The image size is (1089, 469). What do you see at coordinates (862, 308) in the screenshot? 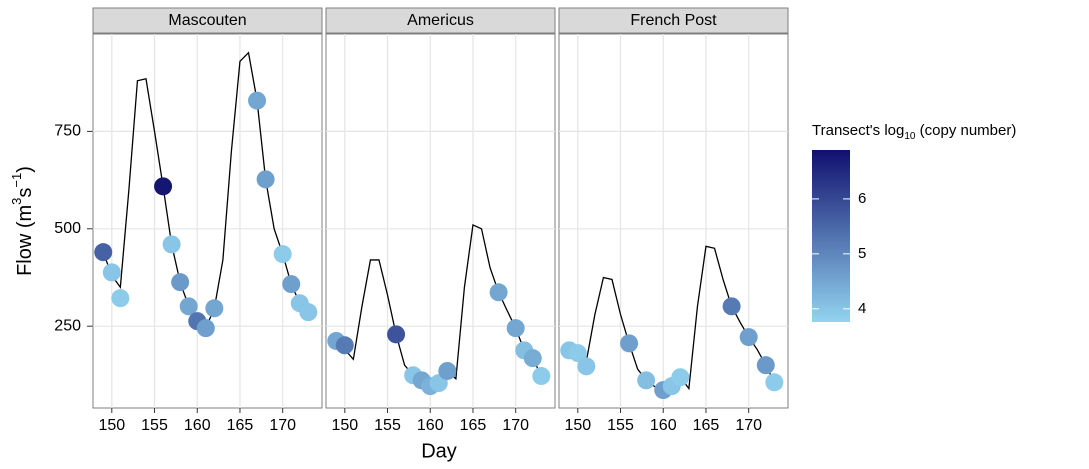
I see `colorbar-tick-label: 4` at bounding box center [862, 308].